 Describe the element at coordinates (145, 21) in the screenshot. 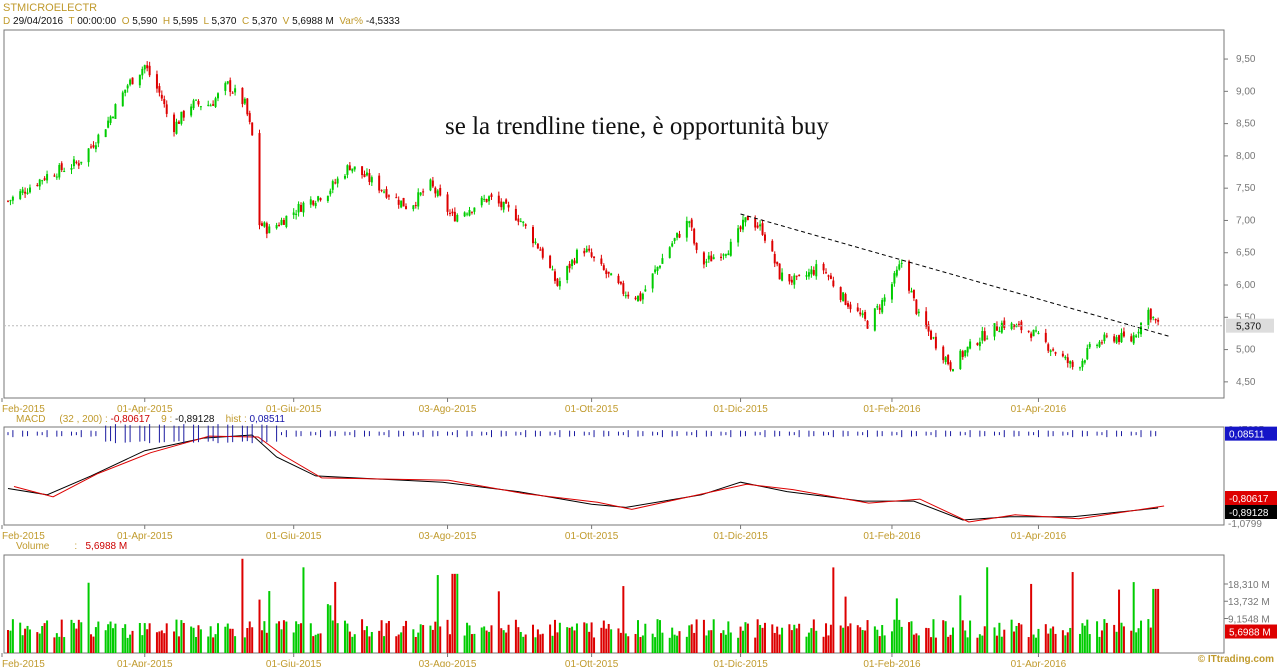

I see `open-value: 5,590` at that location.